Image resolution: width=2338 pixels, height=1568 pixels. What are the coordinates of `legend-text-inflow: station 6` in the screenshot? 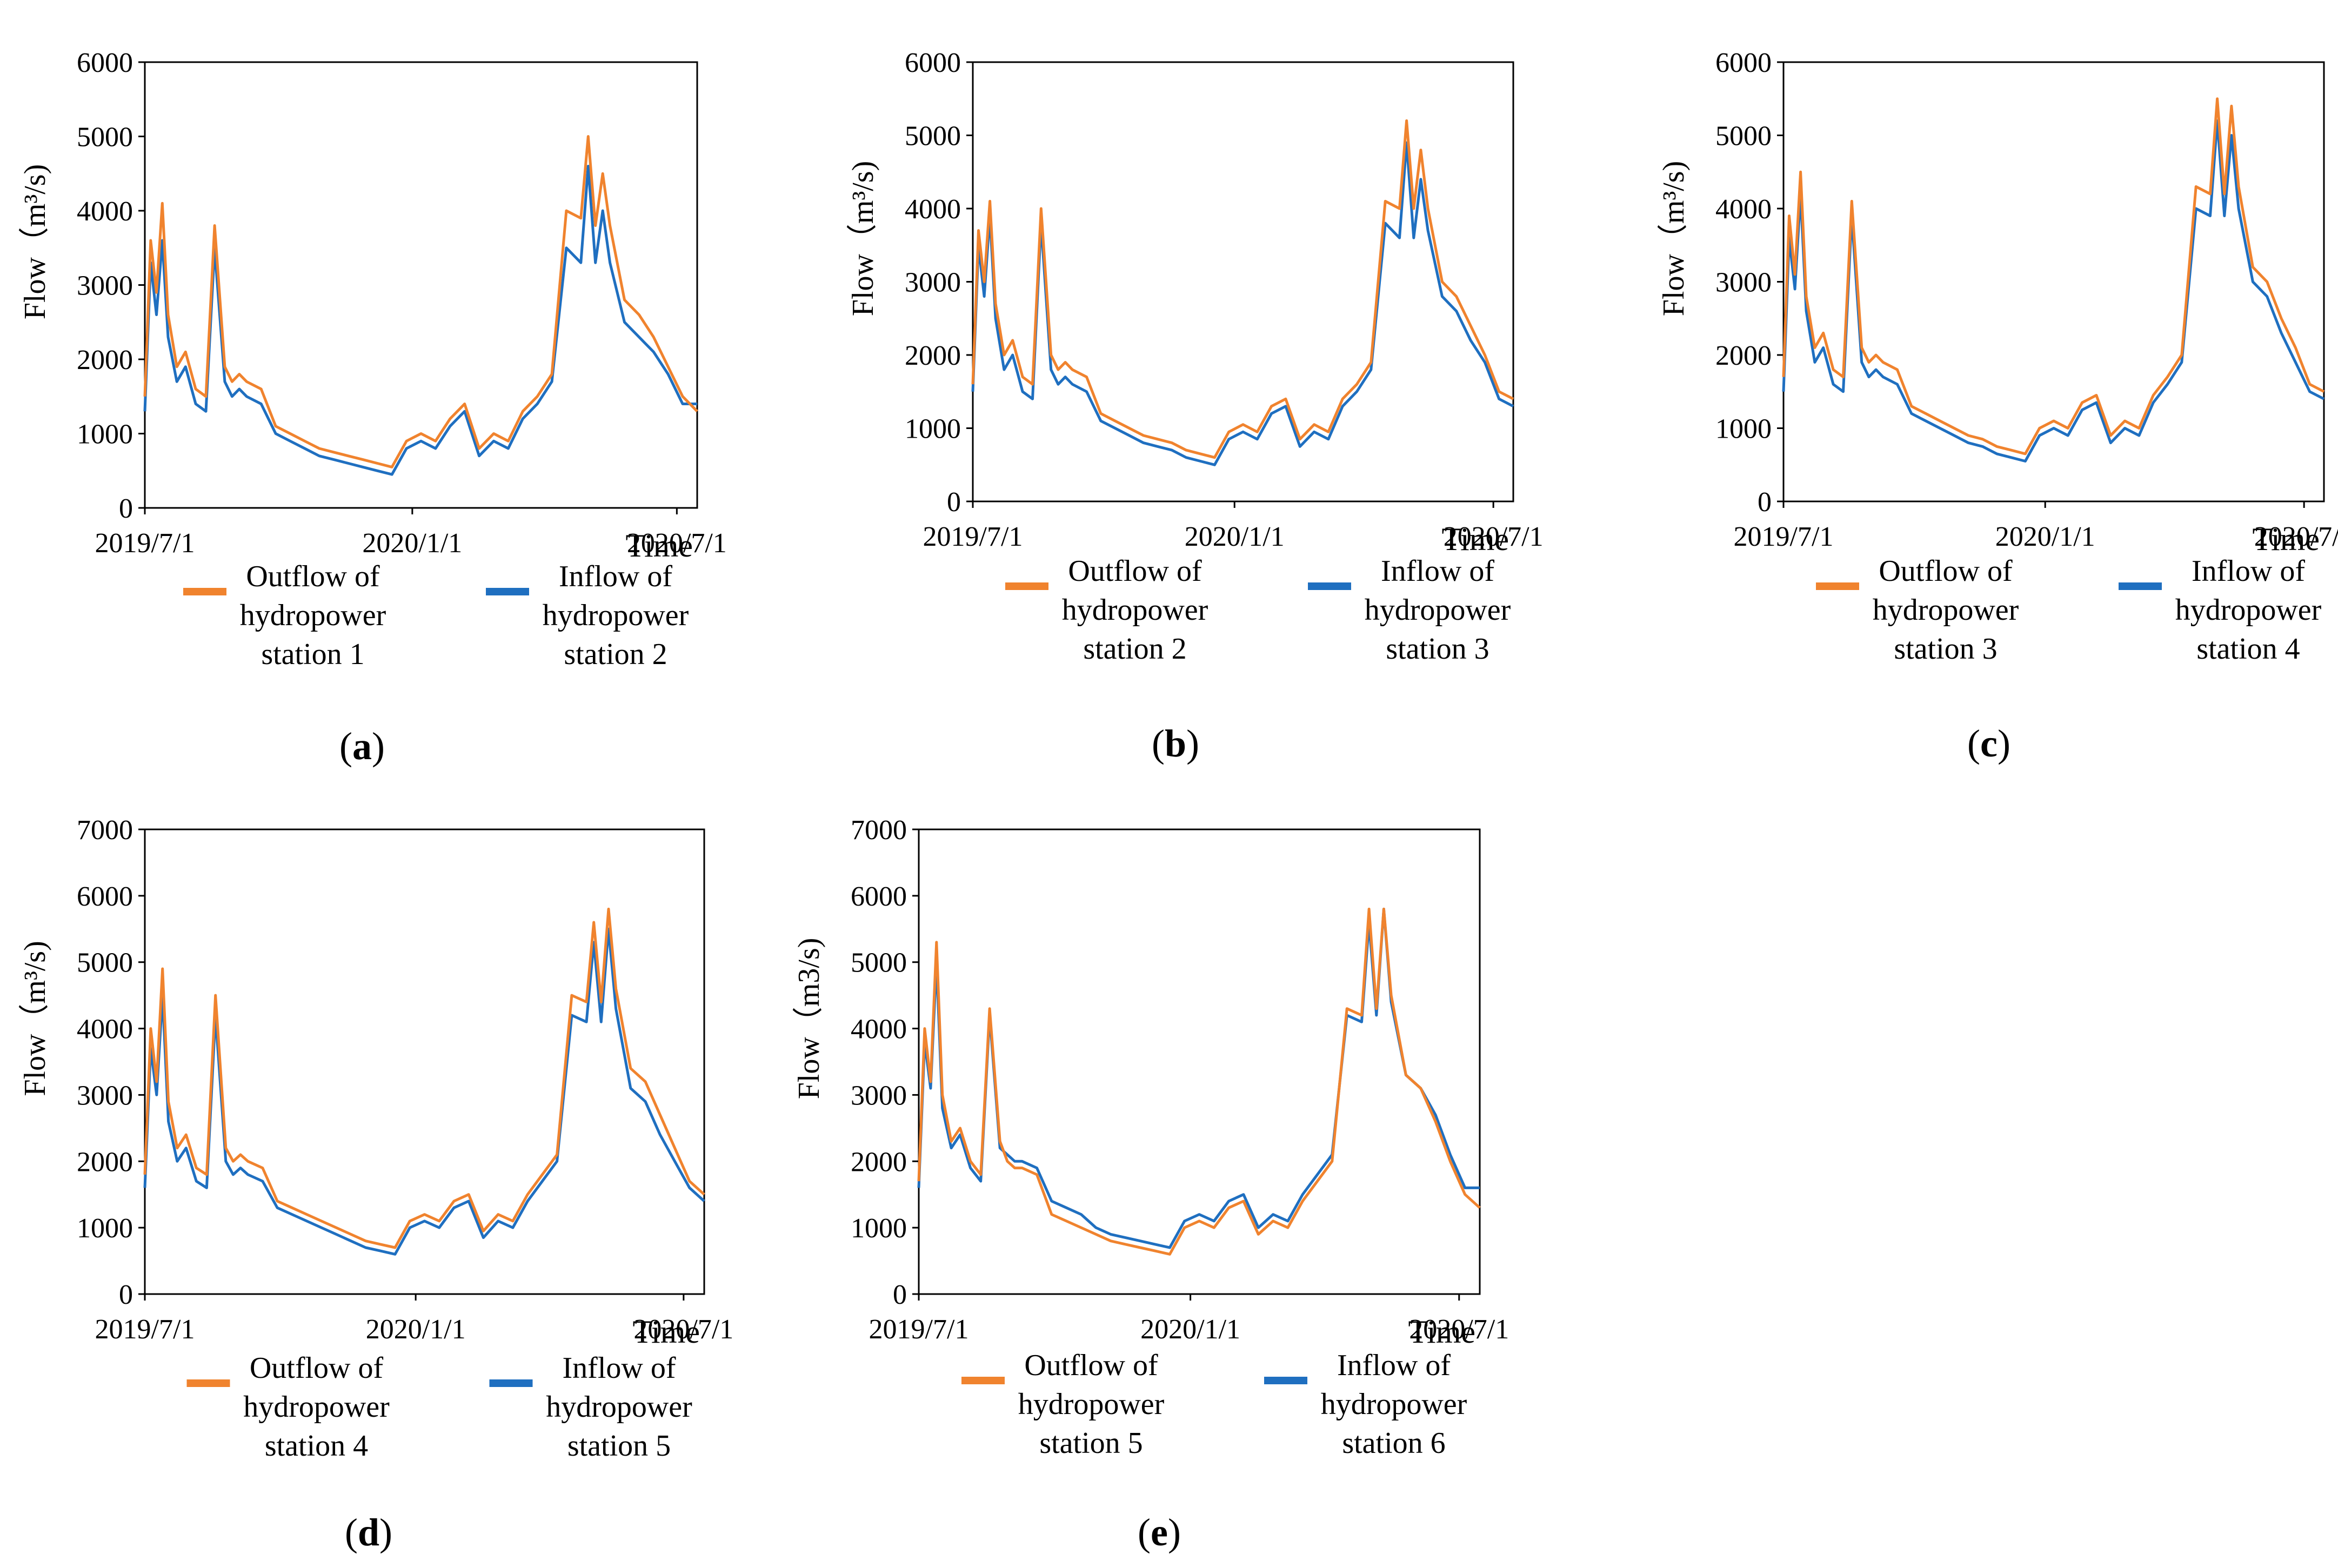 It's located at (1394, 1443).